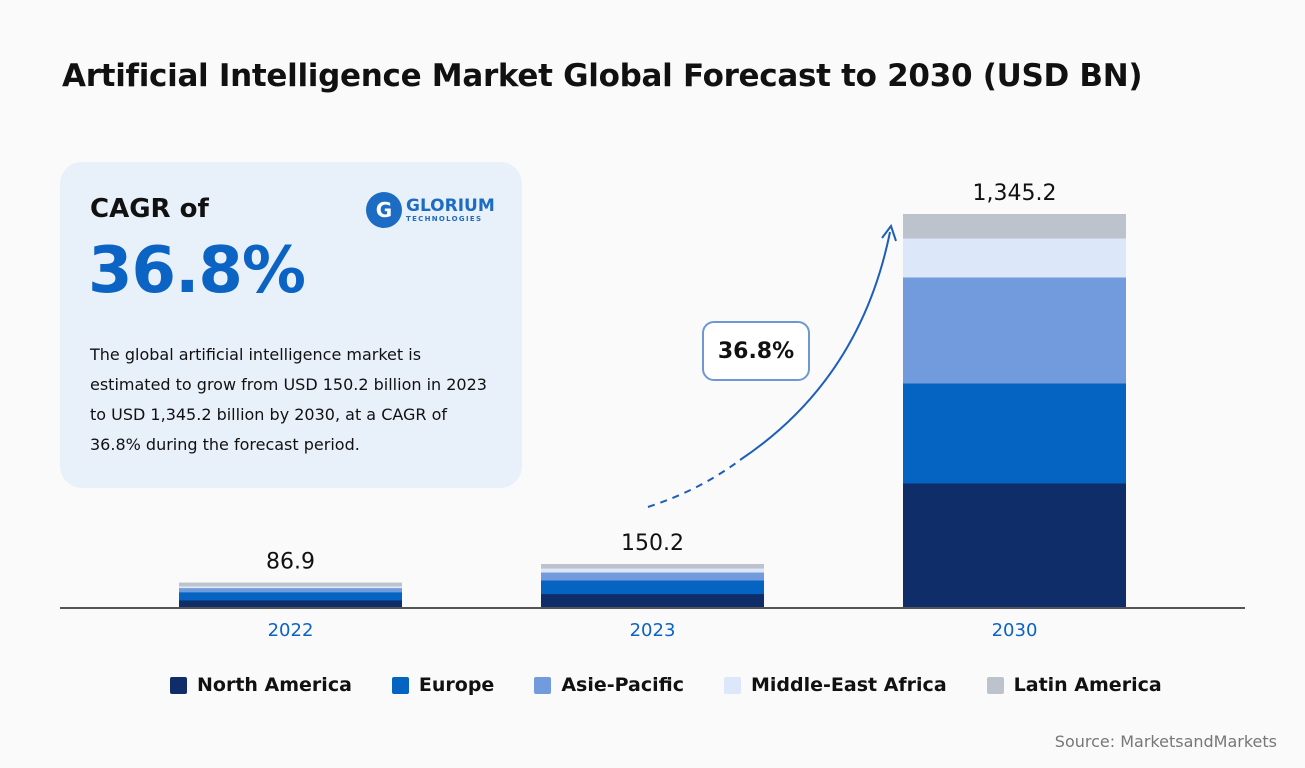 Image resolution: width=1305 pixels, height=768 pixels. I want to click on legend-item: North America, so click(261, 685).